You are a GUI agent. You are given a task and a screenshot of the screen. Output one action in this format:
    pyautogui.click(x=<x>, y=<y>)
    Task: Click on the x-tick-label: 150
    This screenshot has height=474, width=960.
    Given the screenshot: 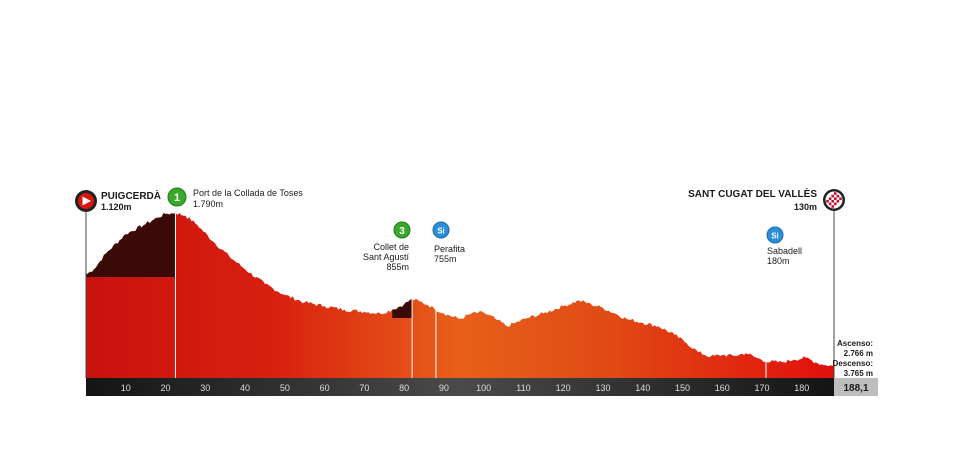 What is the action you would take?
    pyautogui.click(x=682, y=388)
    